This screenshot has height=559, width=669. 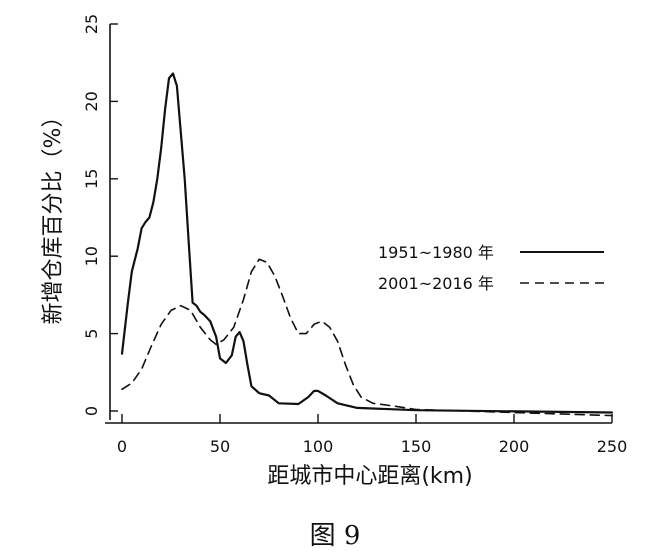 I want to click on x-tick-label: 150, so click(x=416, y=446).